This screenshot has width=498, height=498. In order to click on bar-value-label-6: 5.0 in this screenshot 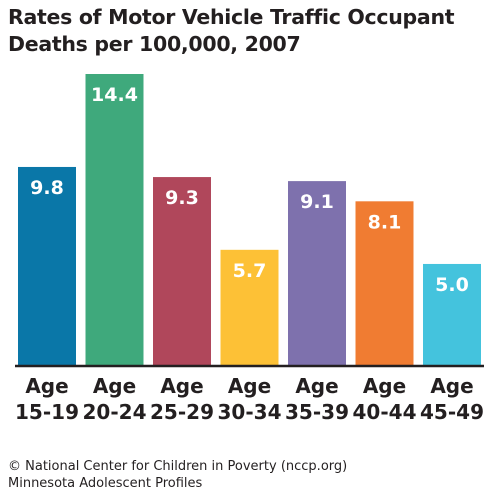, I will do `click(452, 285)`.